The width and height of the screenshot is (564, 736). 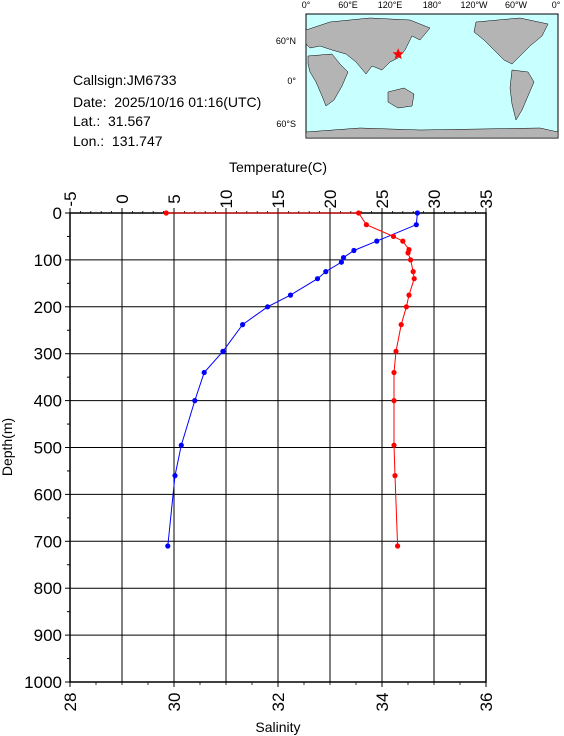 I want to click on temperature-tick-label: 20, so click(x=330, y=199).